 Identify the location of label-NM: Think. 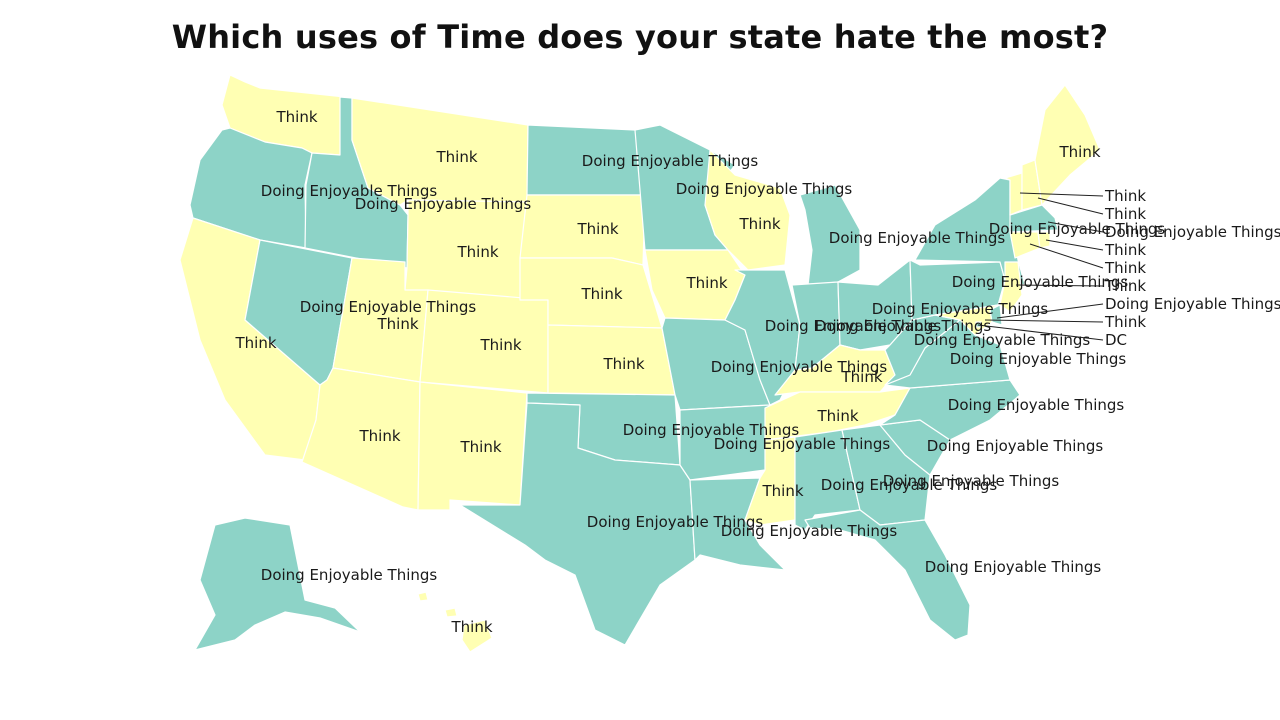
(480, 447).